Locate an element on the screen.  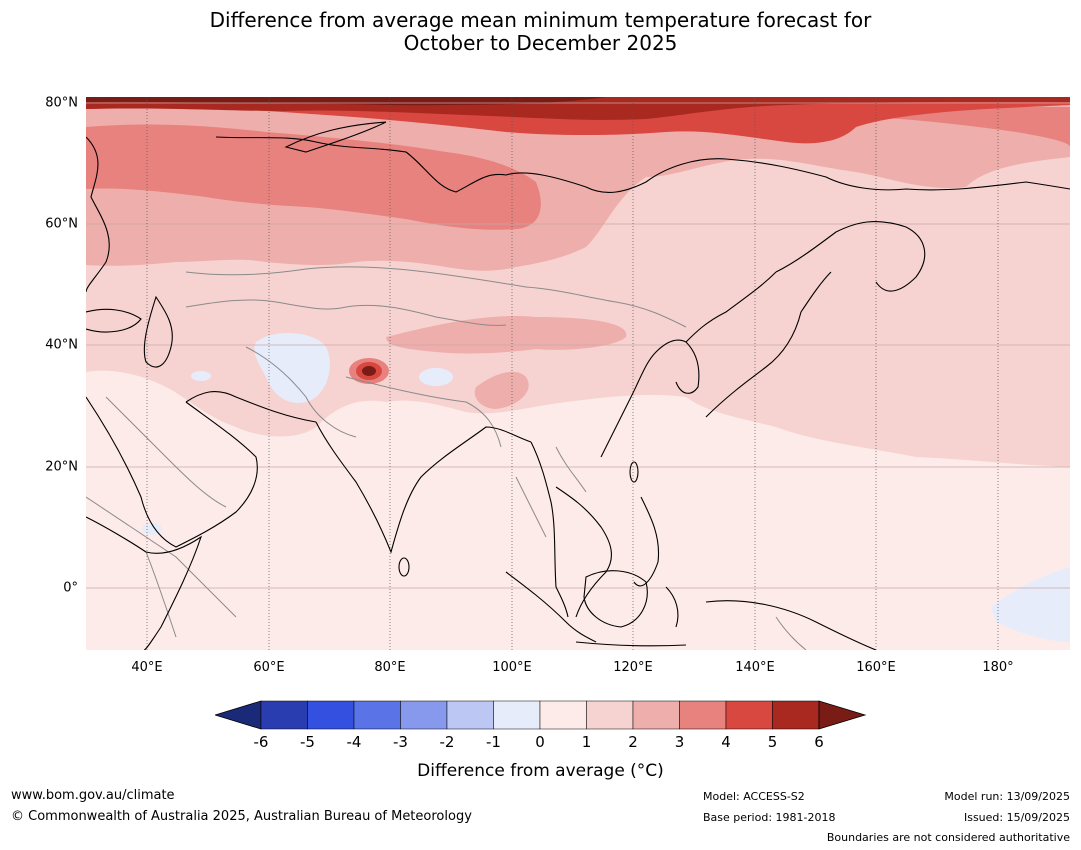
lon-label-120e: 120°E is located at coordinates (633, 667).